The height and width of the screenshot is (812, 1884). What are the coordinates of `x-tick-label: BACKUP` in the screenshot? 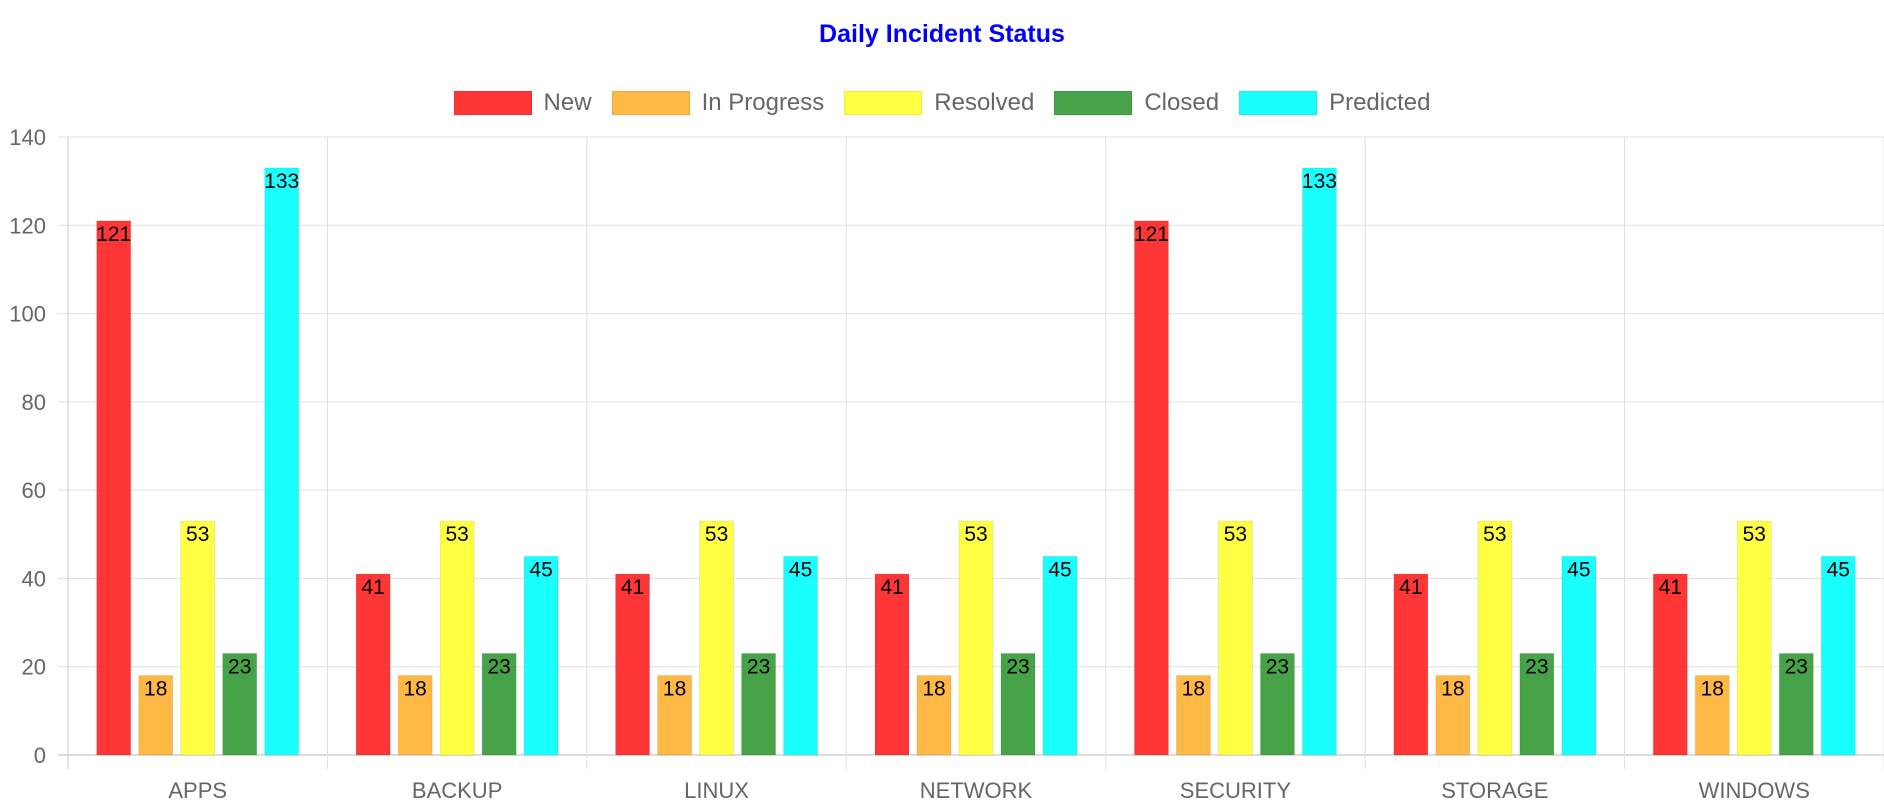 It's located at (457, 790).